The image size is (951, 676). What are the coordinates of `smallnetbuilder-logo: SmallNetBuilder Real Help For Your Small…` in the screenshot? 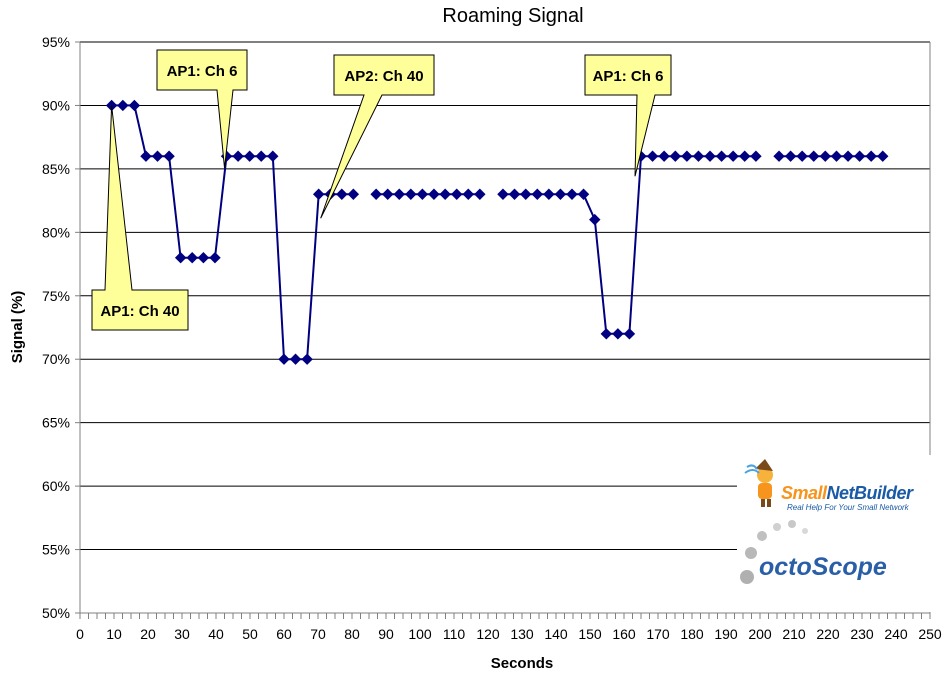 It's located at (838, 487).